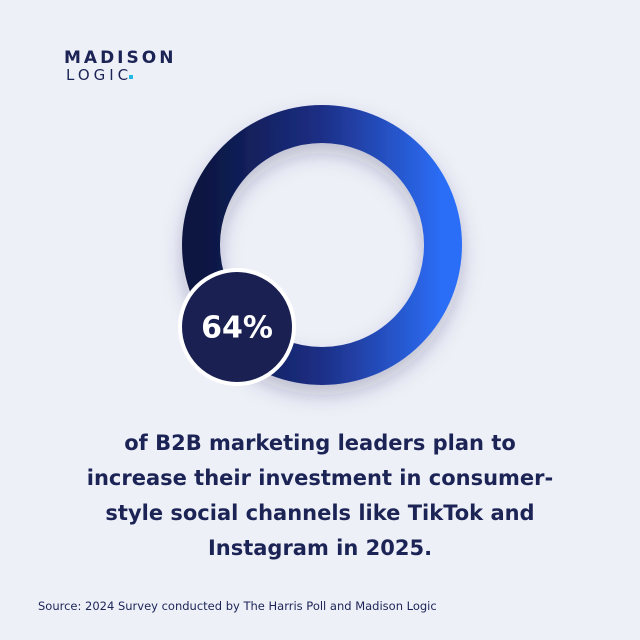 The image size is (640, 640). Describe the element at coordinates (99, 75) in the screenshot. I see `logo-line2: LOGIC` at that location.